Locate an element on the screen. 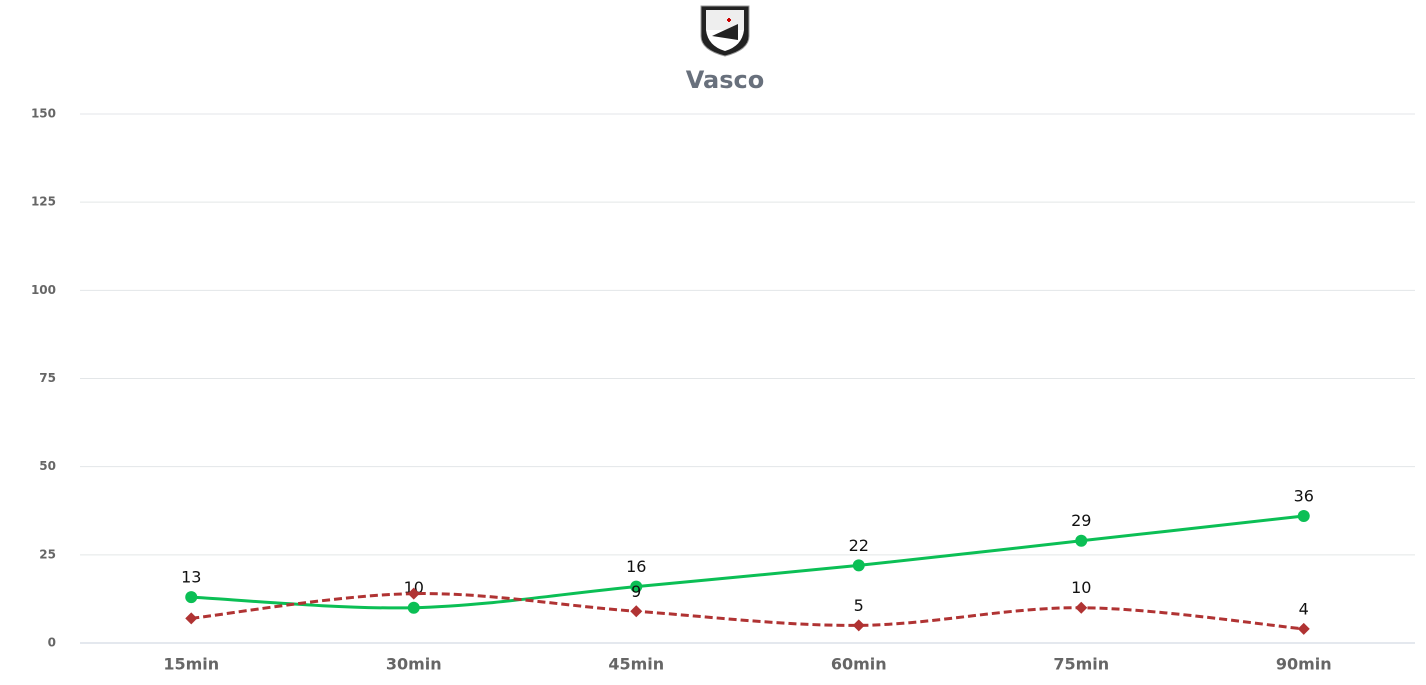  x-tick-label: 30min is located at coordinates (414, 664).